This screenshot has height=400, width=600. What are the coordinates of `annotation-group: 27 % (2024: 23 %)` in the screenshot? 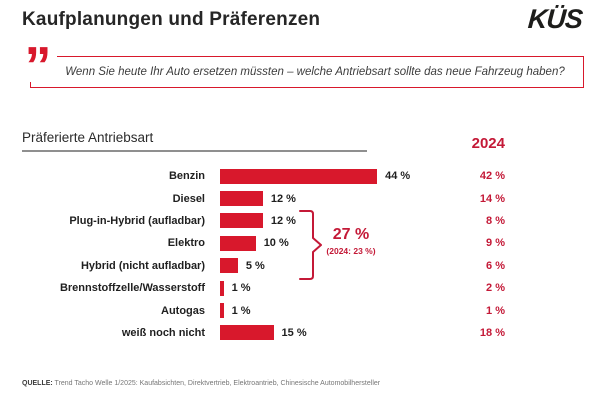 It's located at (351, 241).